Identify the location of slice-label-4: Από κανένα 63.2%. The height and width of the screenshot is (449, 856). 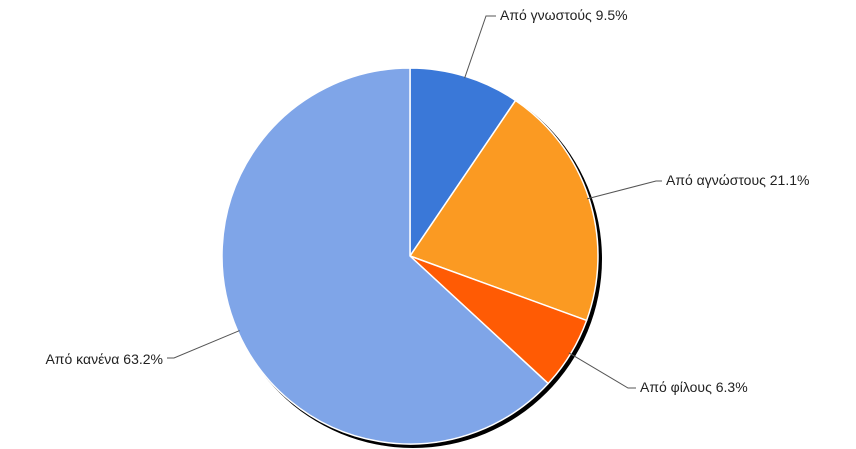
(104, 359).